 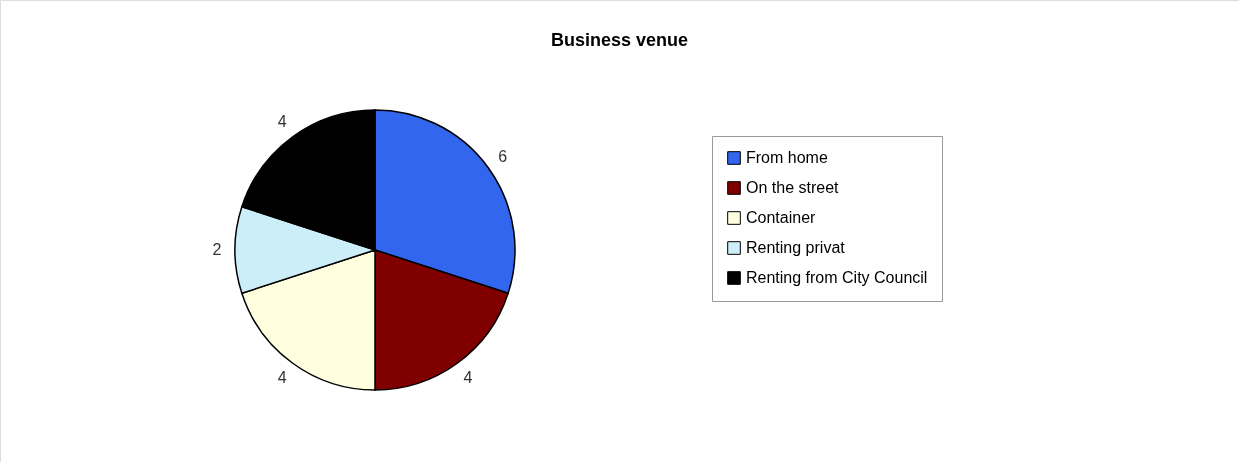 What do you see at coordinates (787, 157) in the screenshot?
I see `legend-label: From home` at bounding box center [787, 157].